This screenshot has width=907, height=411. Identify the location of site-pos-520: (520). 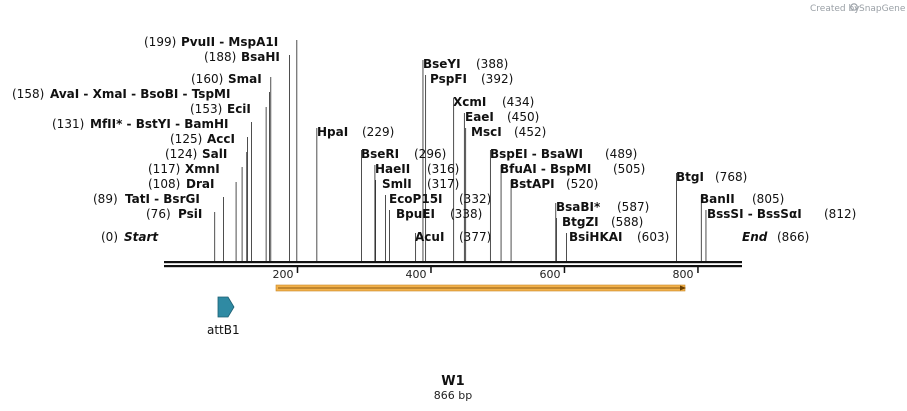
(582, 184).